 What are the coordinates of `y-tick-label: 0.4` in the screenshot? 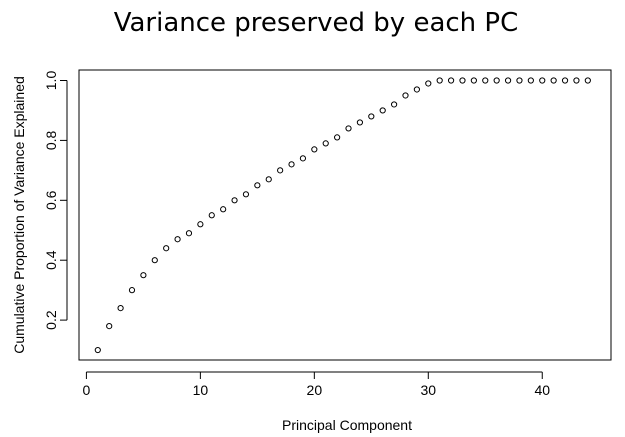 It's located at (51, 260).